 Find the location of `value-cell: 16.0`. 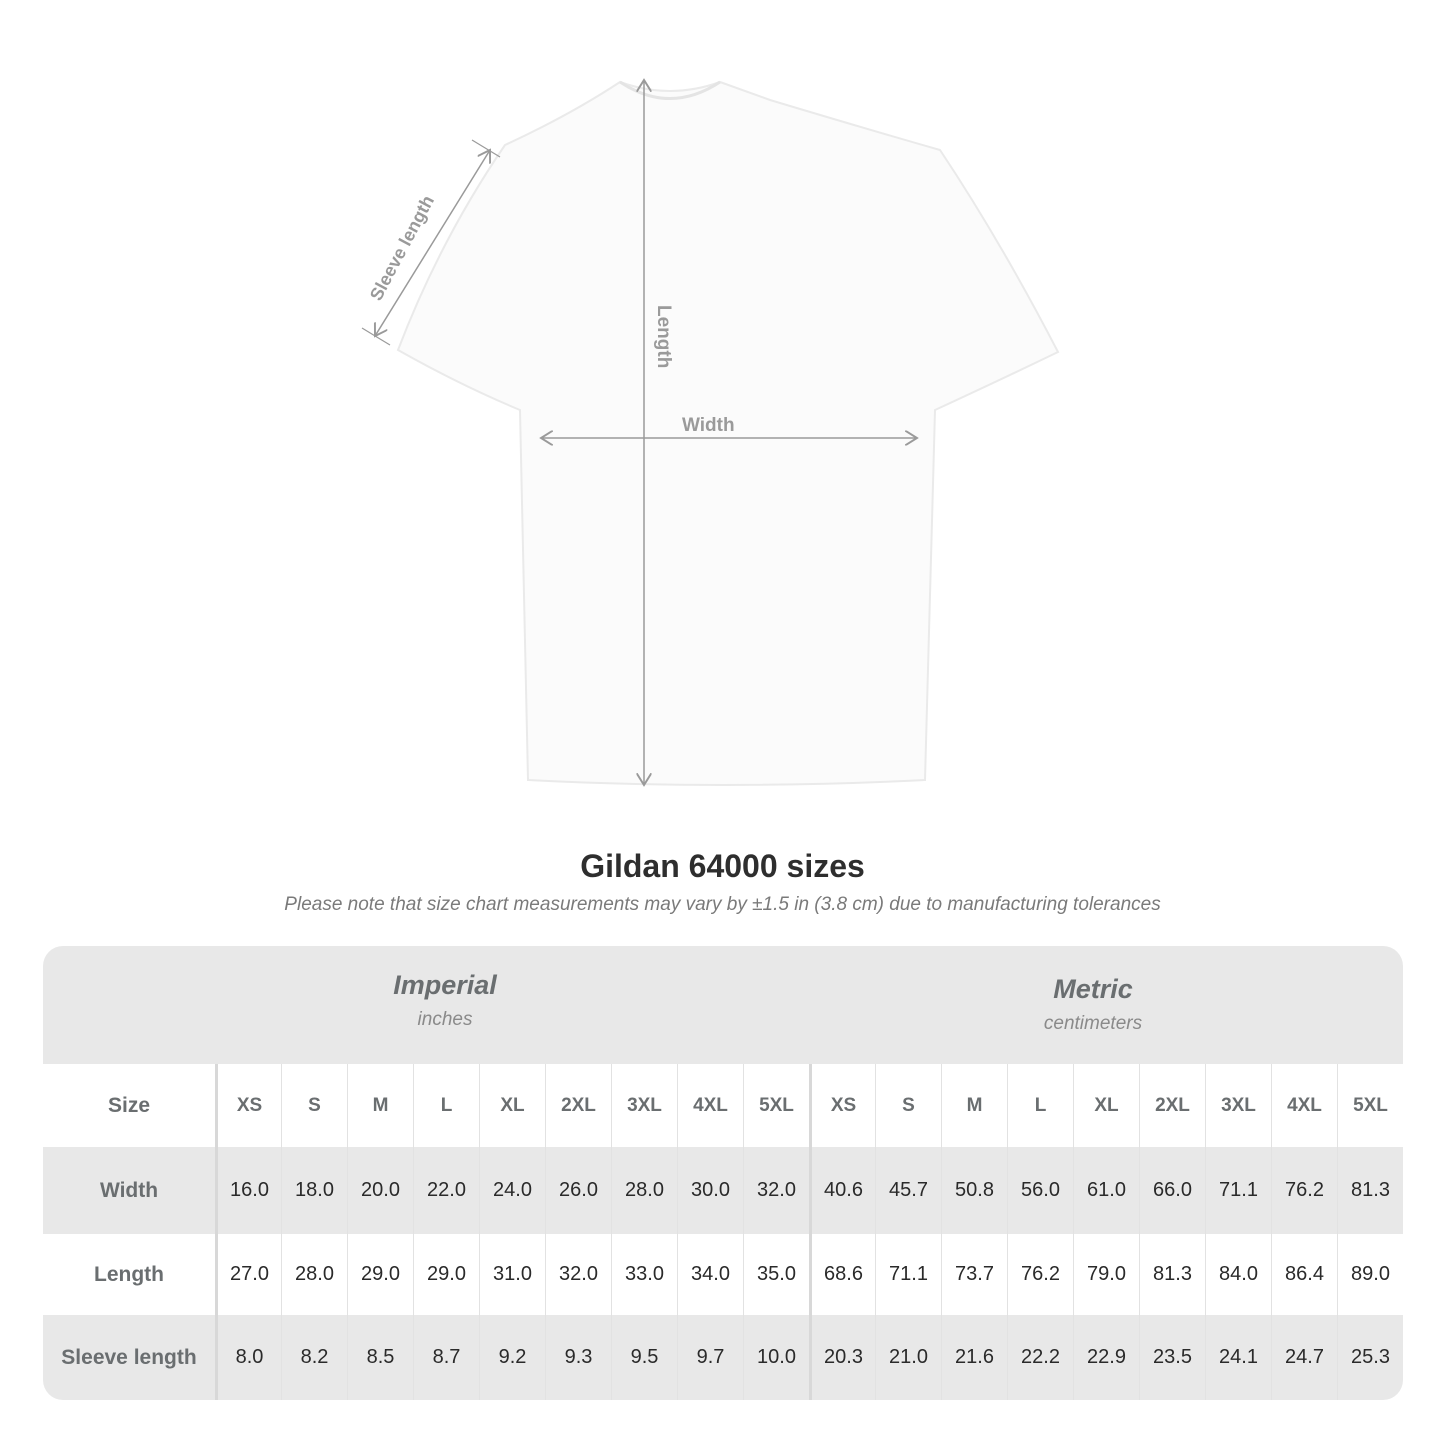

value-cell: 16.0 is located at coordinates (248, 1190).